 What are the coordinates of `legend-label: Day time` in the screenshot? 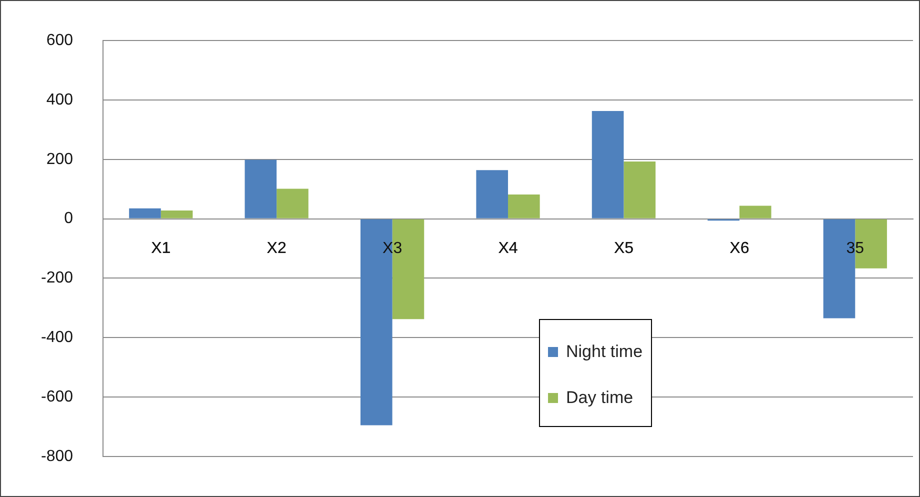 It's located at (600, 398).